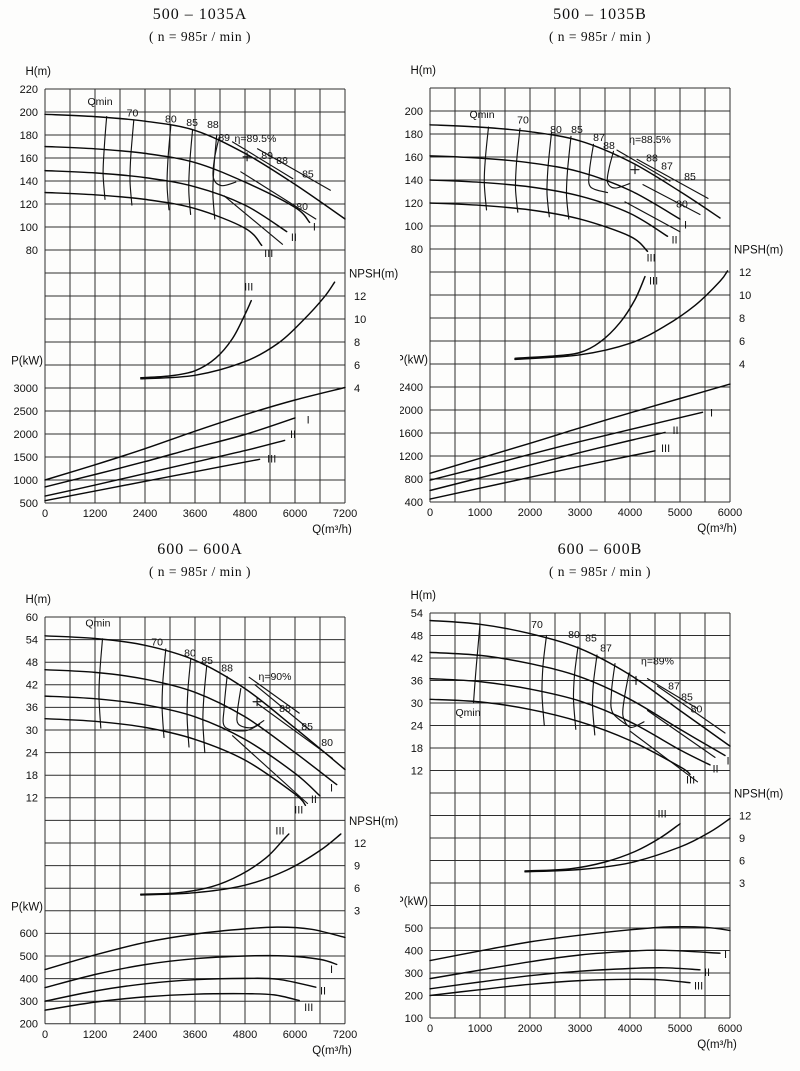 The image size is (800, 1071). Describe the element at coordinates (630, 1029) in the screenshot. I see `x-tick-label: 4000` at that location.